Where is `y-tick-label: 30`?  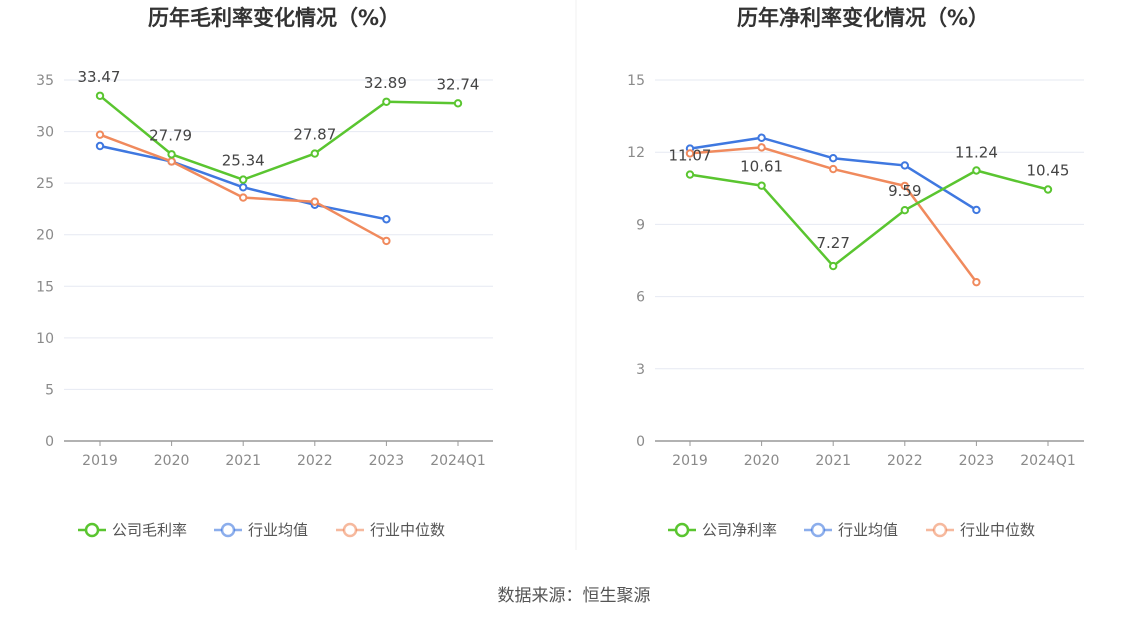
y-tick-label: 30 is located at coordinates (45, 133).